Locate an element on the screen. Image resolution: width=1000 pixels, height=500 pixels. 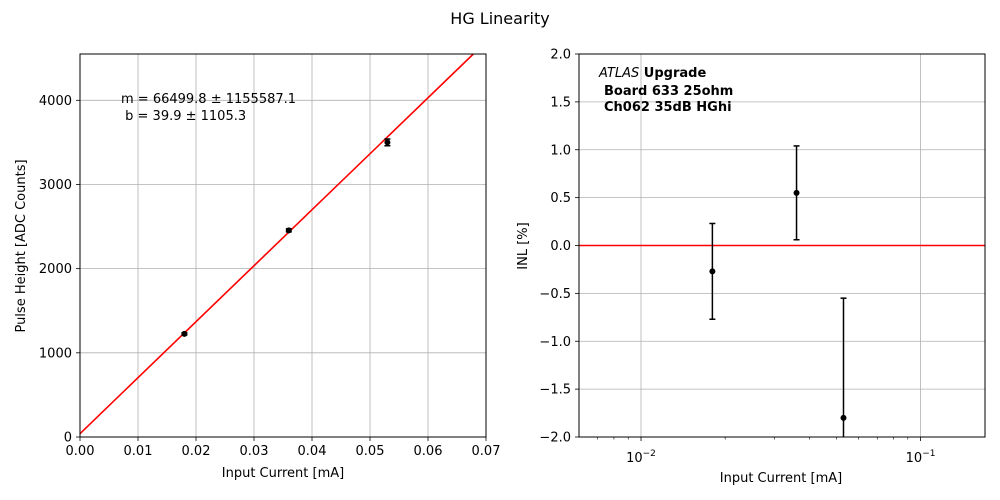
atlas-label: ATLAS Upgrade is located at coordinates (652, 73).